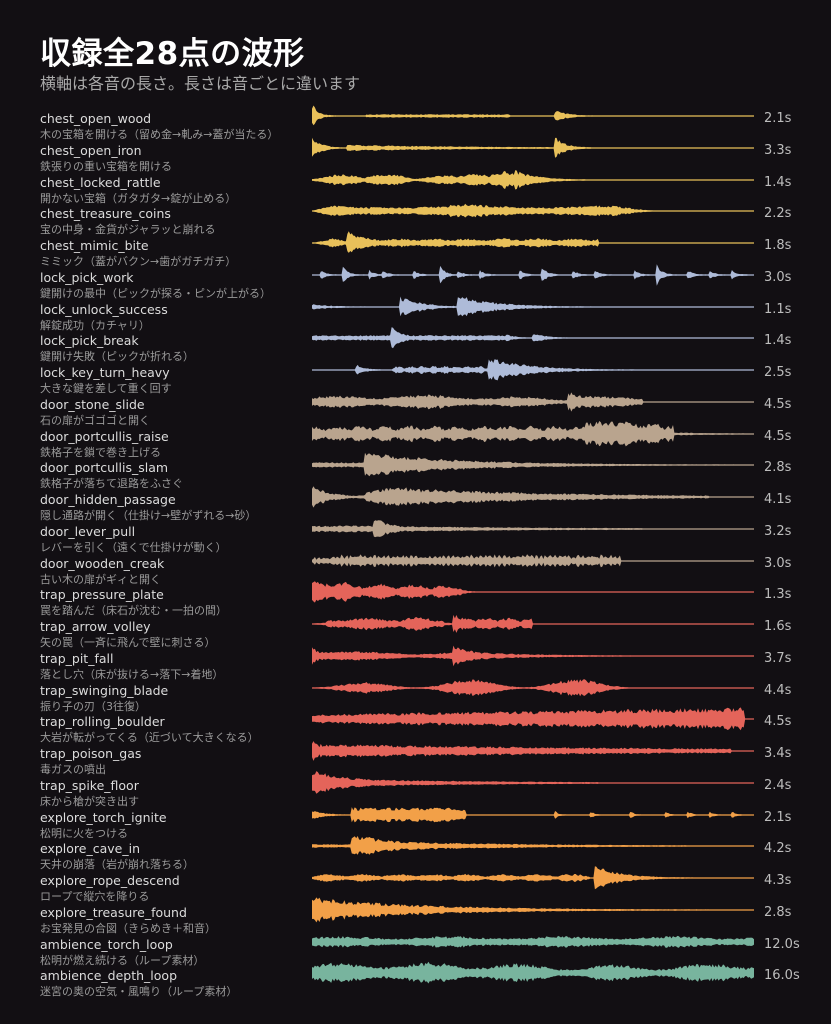 Image resolution: width=831 pixels, height=1024 pixels. Describe the element at coordinates (415, 635) in the screenshot. I see `waveform-row: trap_arrow_volley 矢の罠（一斉に飛んで壁に刺さる） 1.6s` at that location.